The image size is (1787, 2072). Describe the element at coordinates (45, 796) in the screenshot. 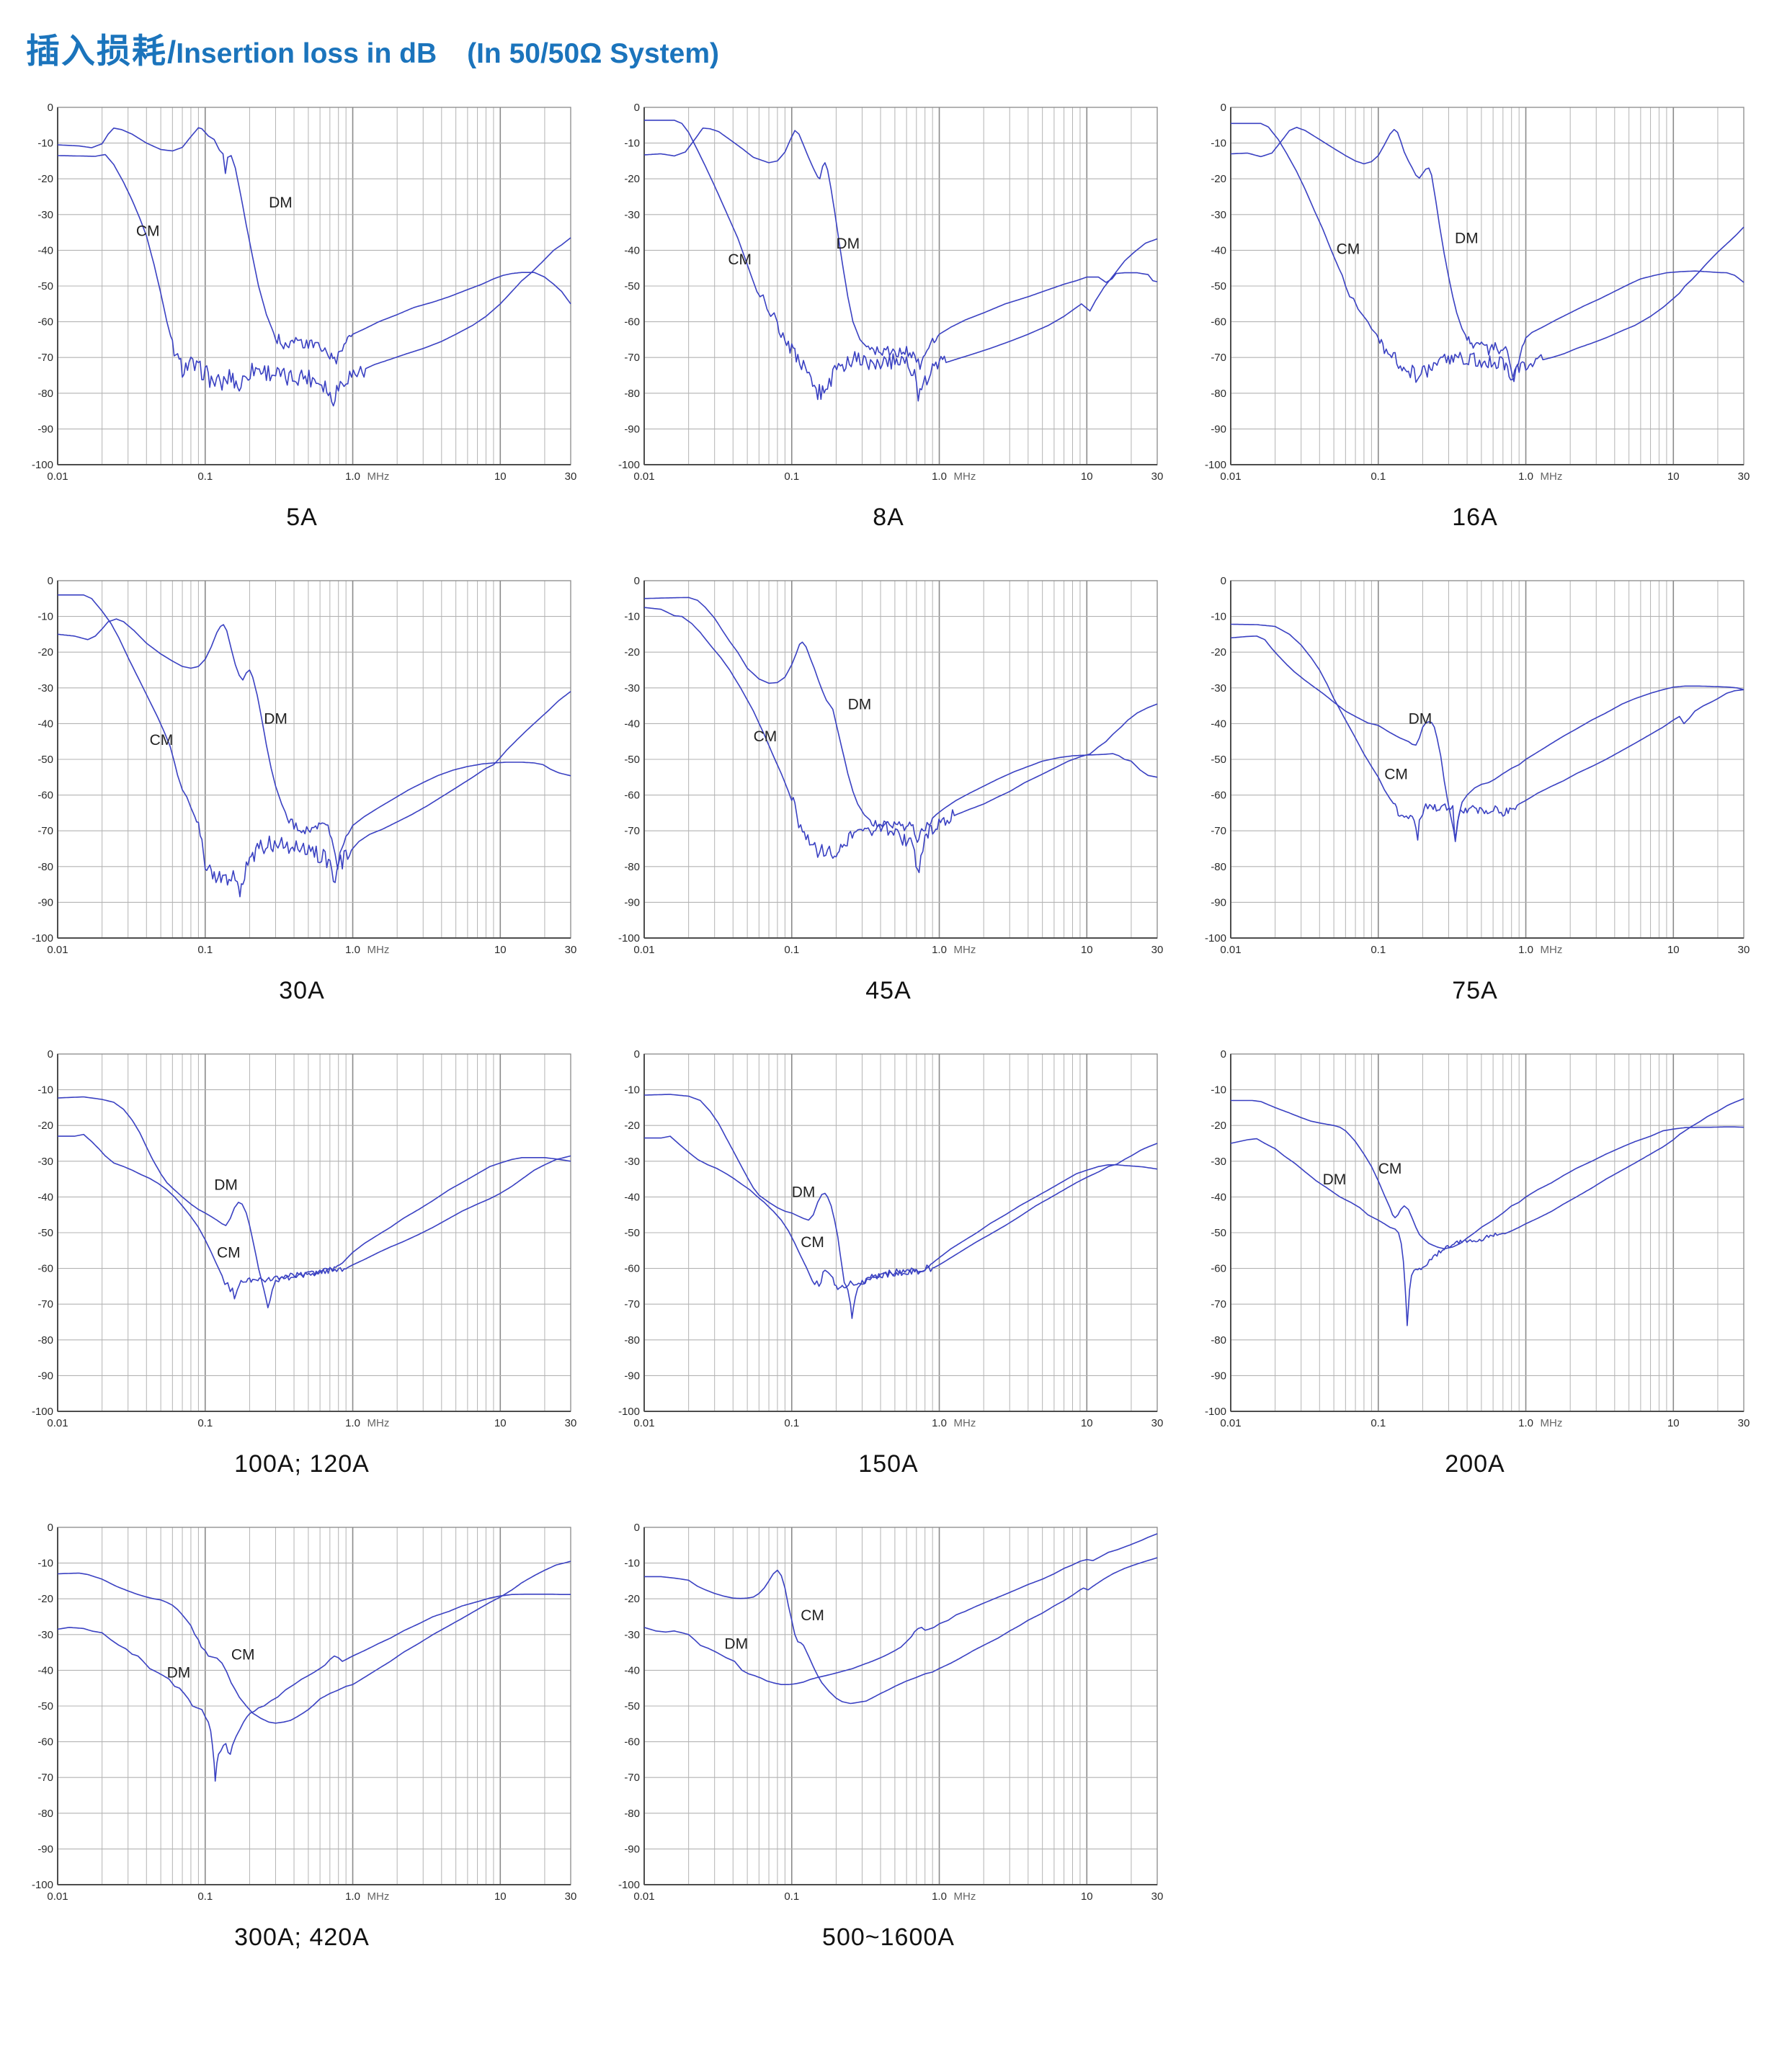

I see `svg-text: -60` at that location.